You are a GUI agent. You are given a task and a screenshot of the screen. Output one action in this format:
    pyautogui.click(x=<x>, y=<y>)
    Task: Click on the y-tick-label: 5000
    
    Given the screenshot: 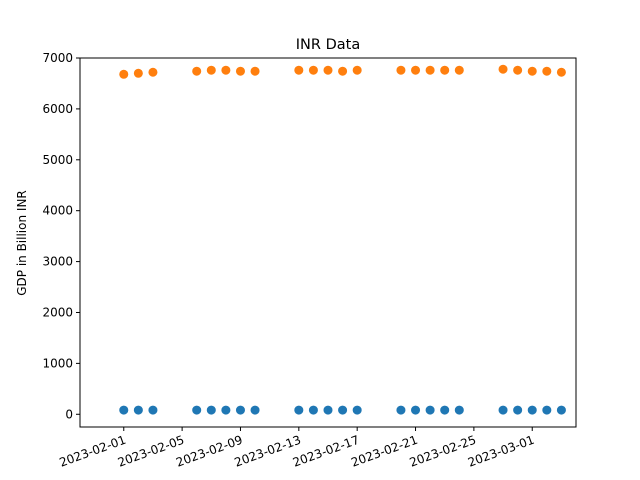 What is the action you would take?
    pyautogui.click(x=57, y=160)
    